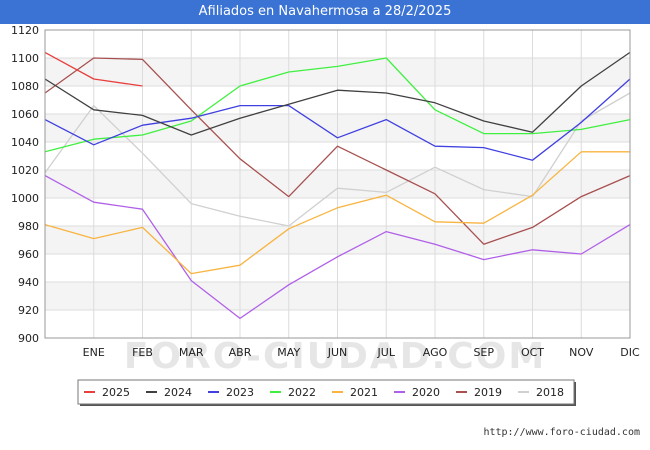 The height and width of the screenshot is (450, 650). Describe the element at coordinates (142, 352) in the screenshot. I see `x-tick-label: FEB` at that location.